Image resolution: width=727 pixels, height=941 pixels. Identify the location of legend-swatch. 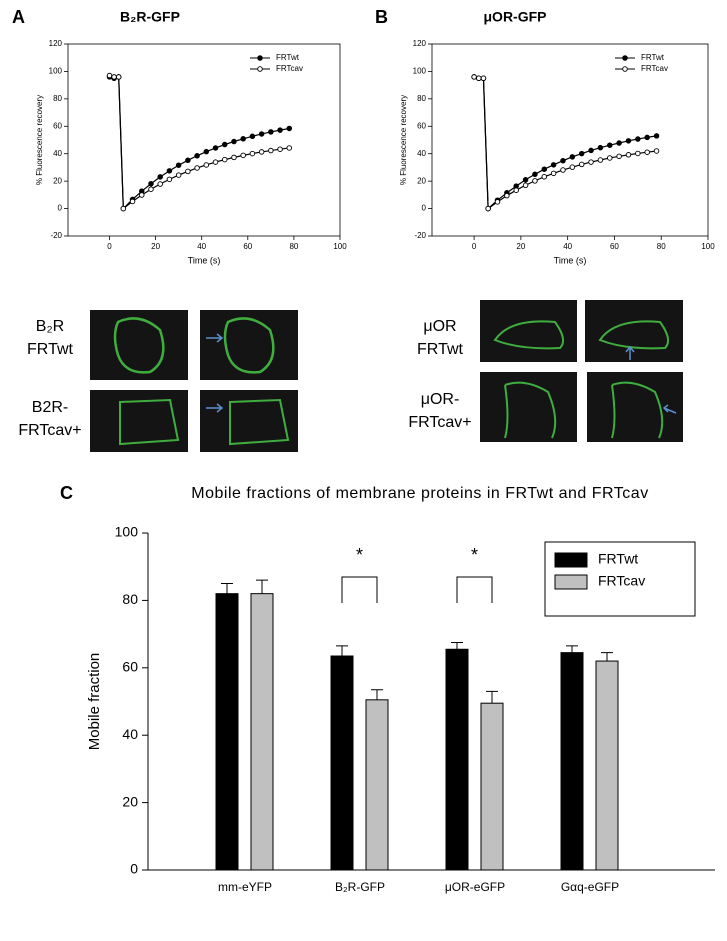
(571, 560).